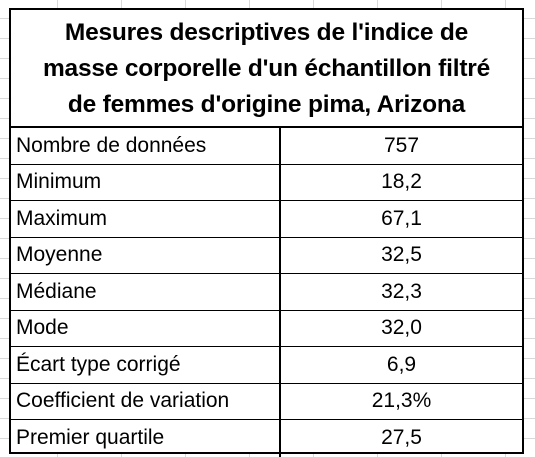  What do you see at coordinates (401, 438) in the screenshot?
I see `row-value: 27,5` at bounding box center [401, 438].